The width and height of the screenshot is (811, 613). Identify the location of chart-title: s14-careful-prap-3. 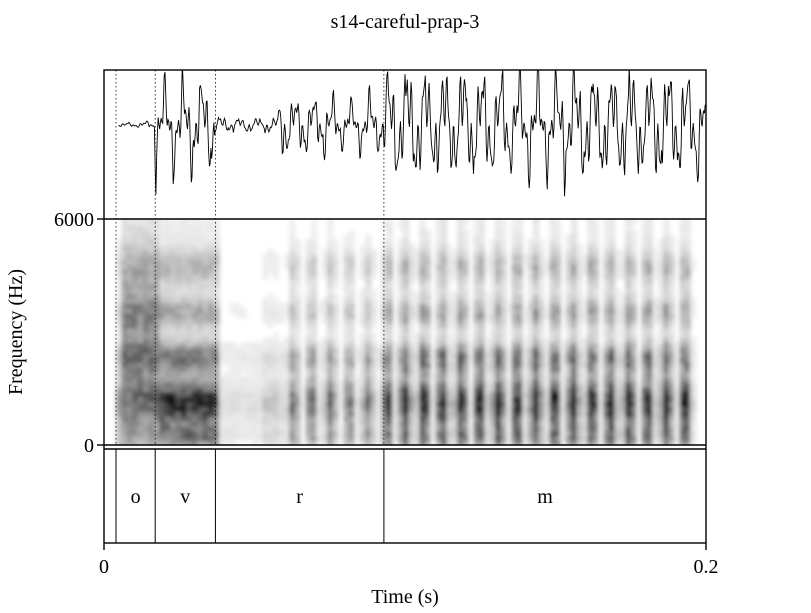
(405, 22).